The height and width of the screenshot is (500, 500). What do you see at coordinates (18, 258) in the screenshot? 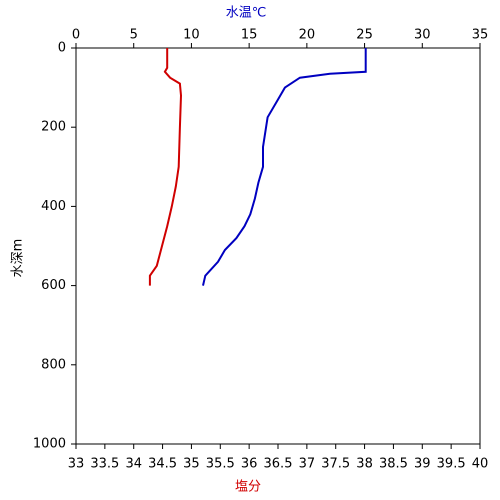
I see `y-axis-label: 水深m` at bounding box center [18, 258].